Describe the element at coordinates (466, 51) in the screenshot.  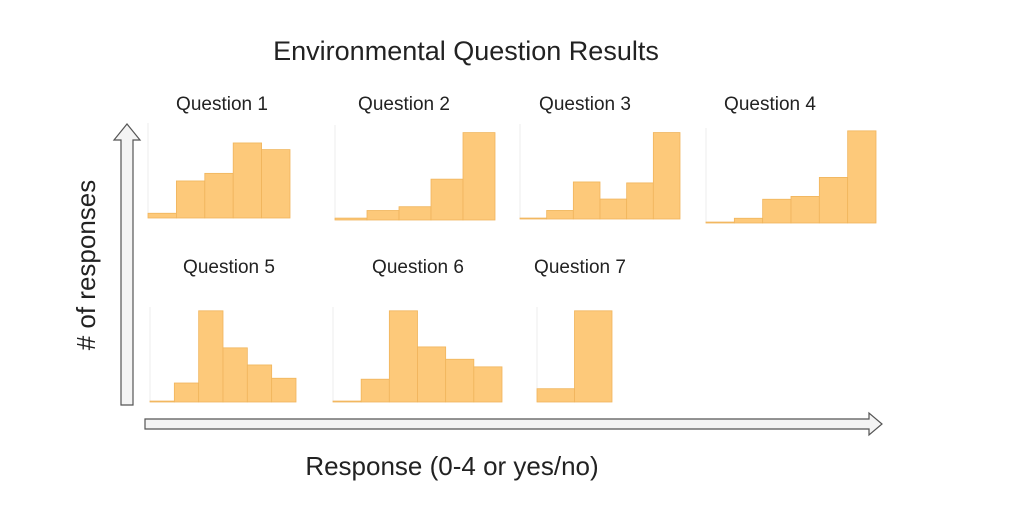
I see `figure-title: Environmental Question Results` at that location.